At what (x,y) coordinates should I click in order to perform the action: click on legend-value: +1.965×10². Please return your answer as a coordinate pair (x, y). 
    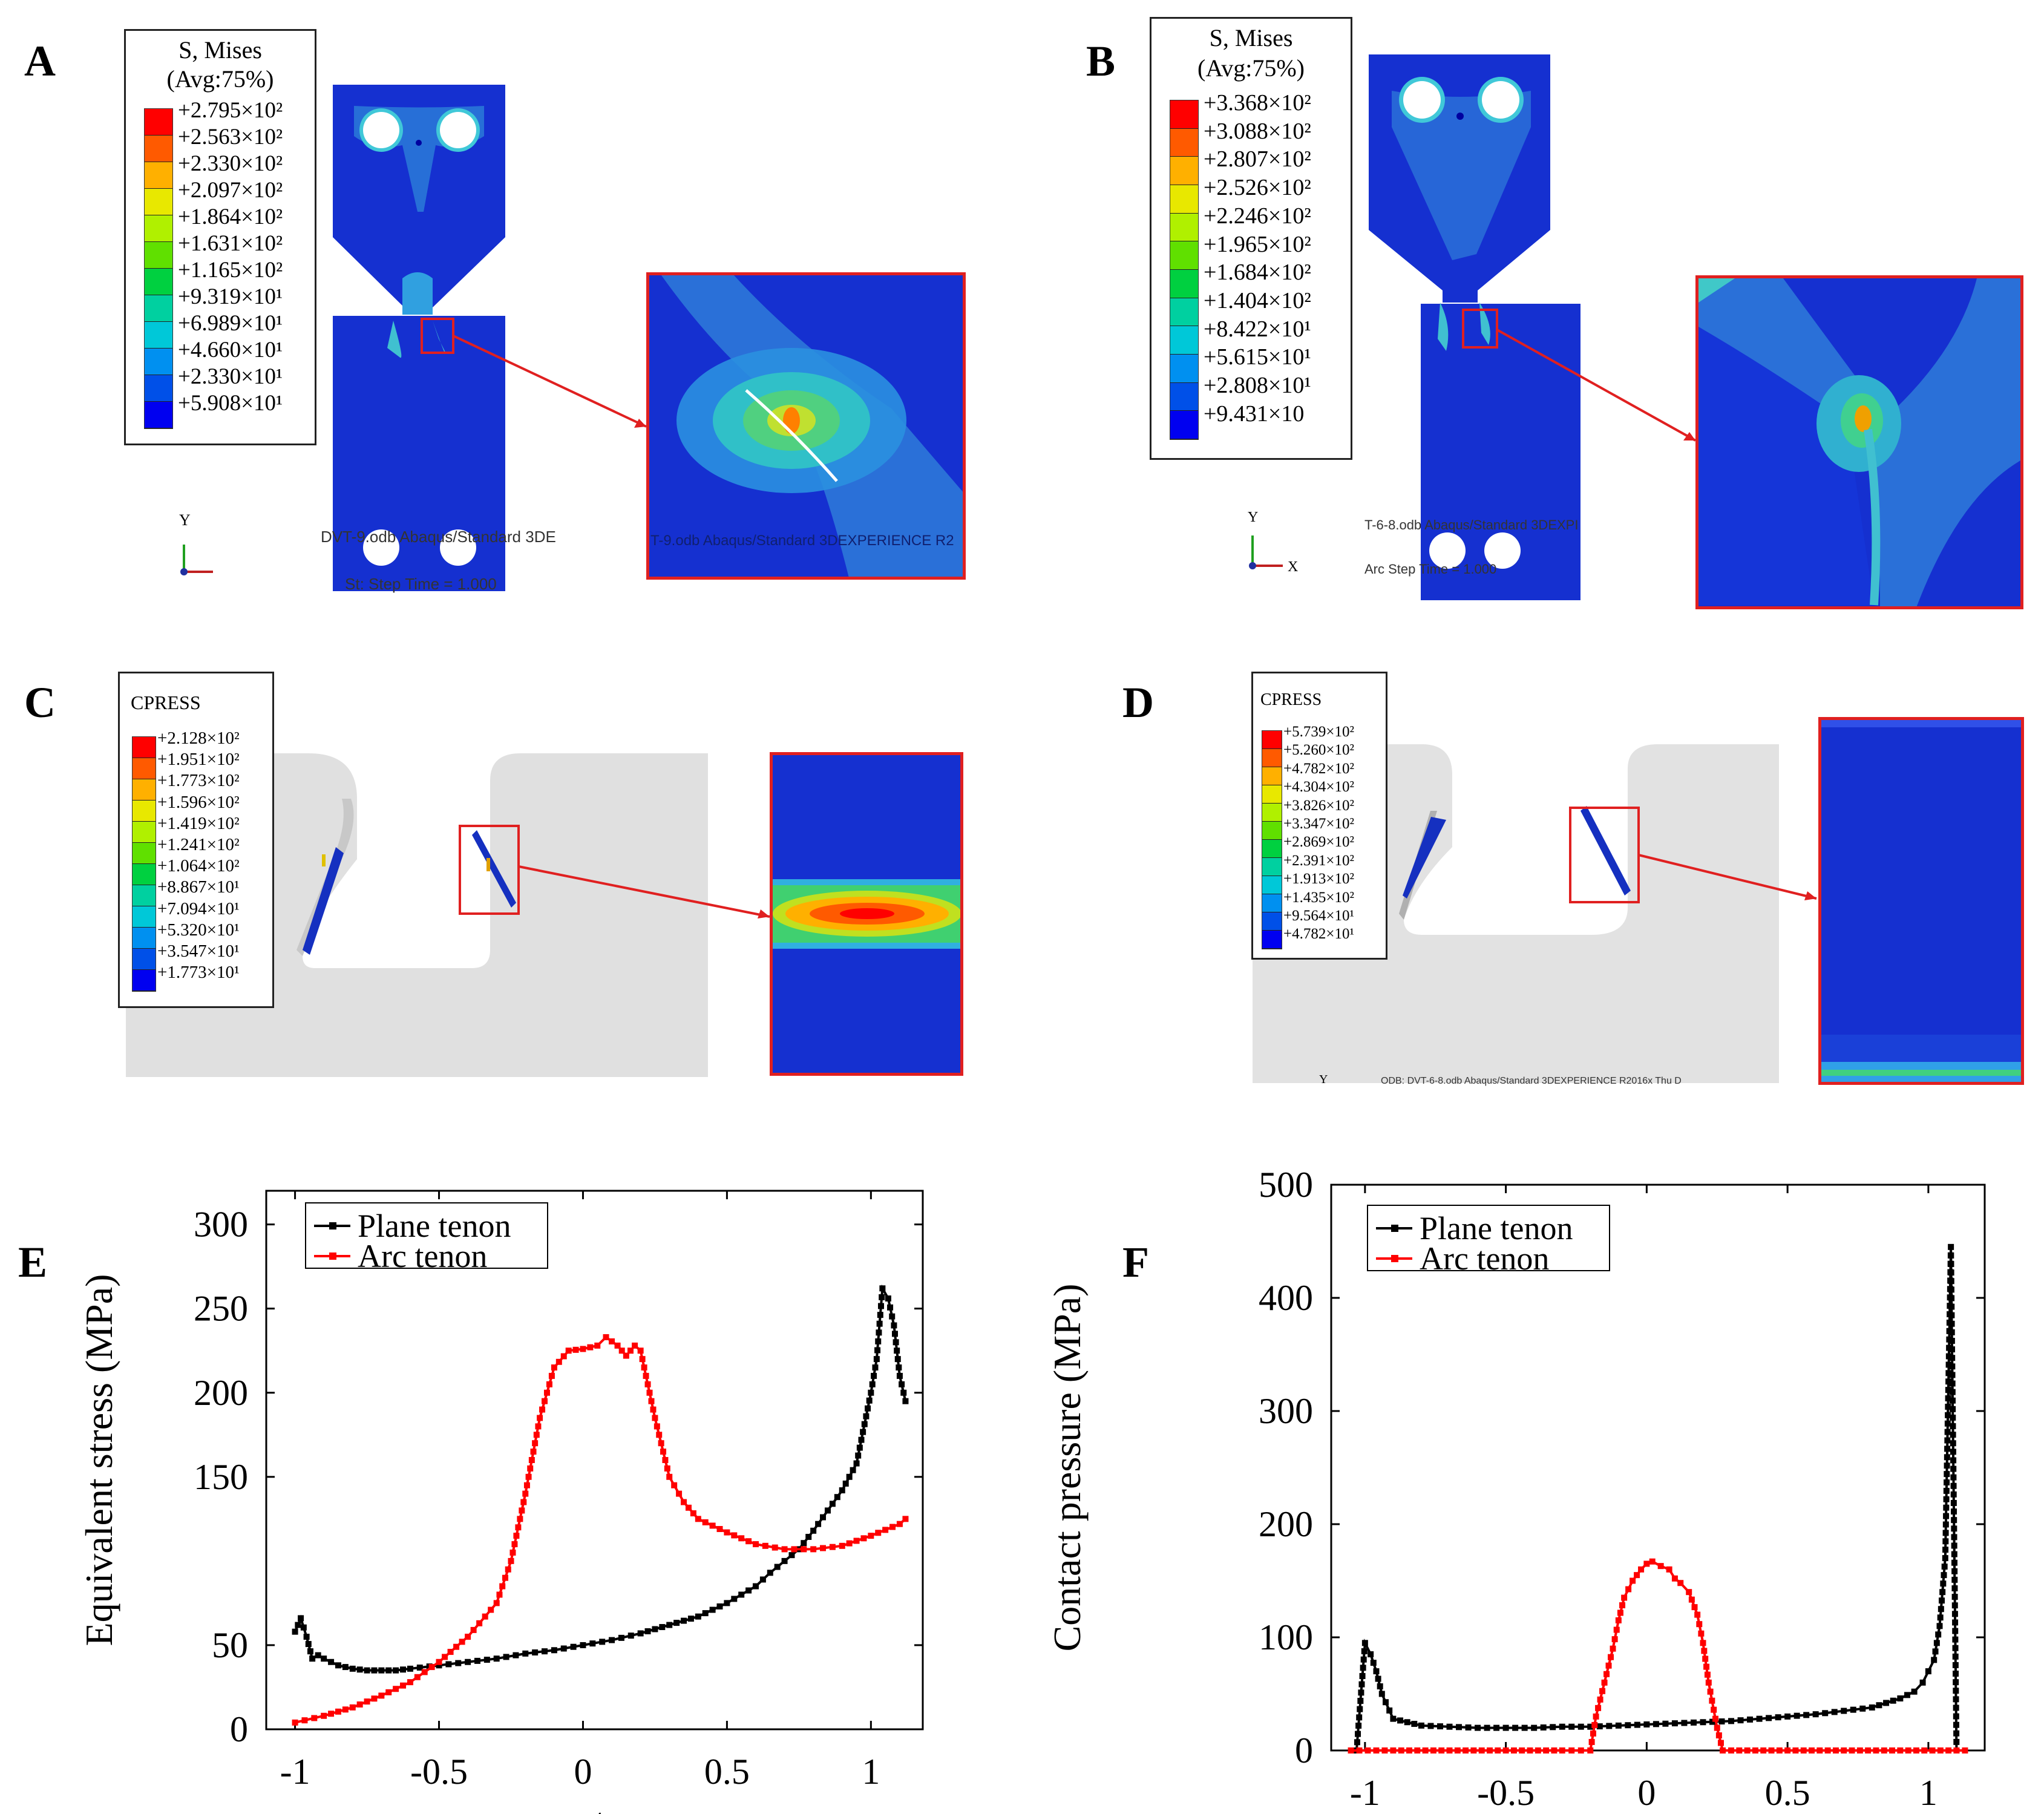
    Looking at the image, I should click on (1258, 244).